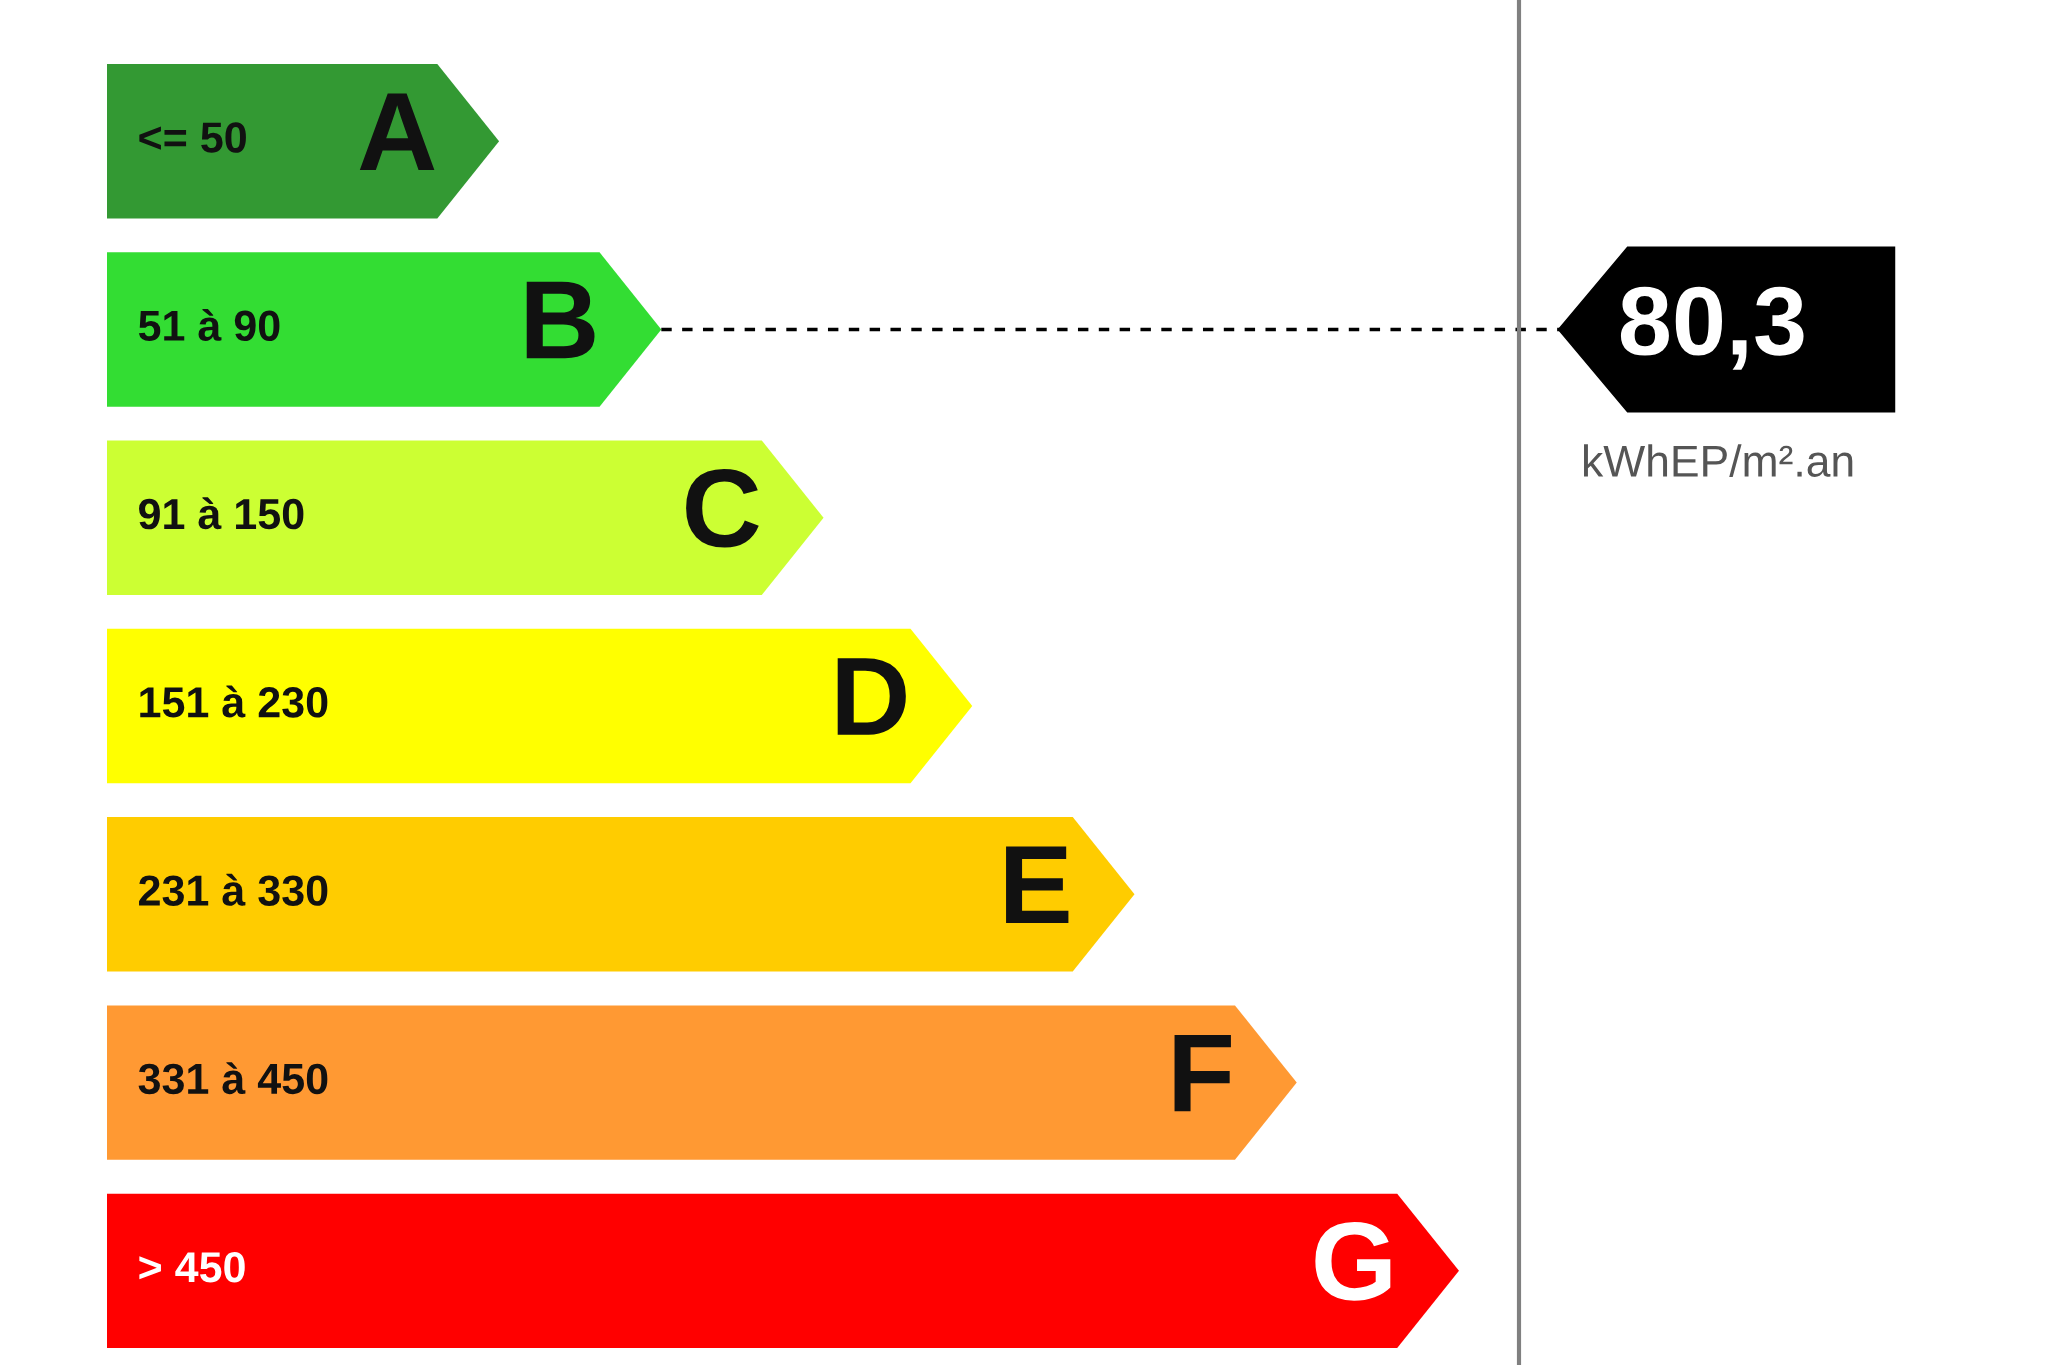 The image size is (2048, 1365). I want to click on y-tick-label: D, so click(871, 696).